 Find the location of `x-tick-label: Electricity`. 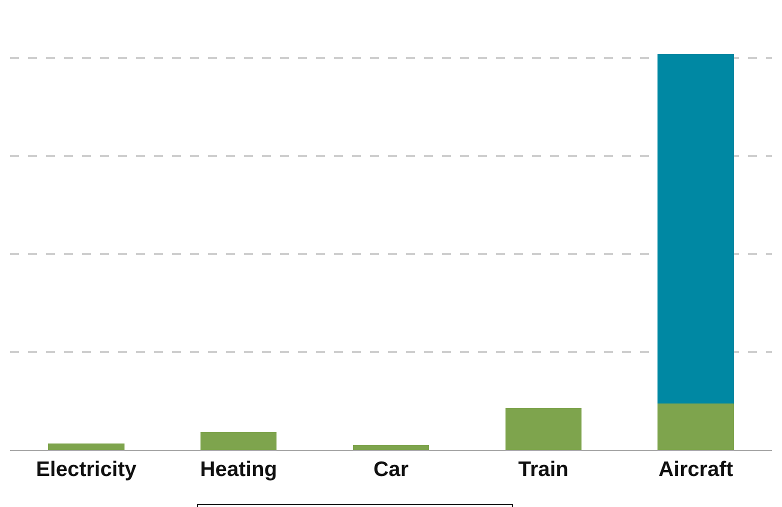

x-tick-label: Electricity is located at coordinates (86, 470).